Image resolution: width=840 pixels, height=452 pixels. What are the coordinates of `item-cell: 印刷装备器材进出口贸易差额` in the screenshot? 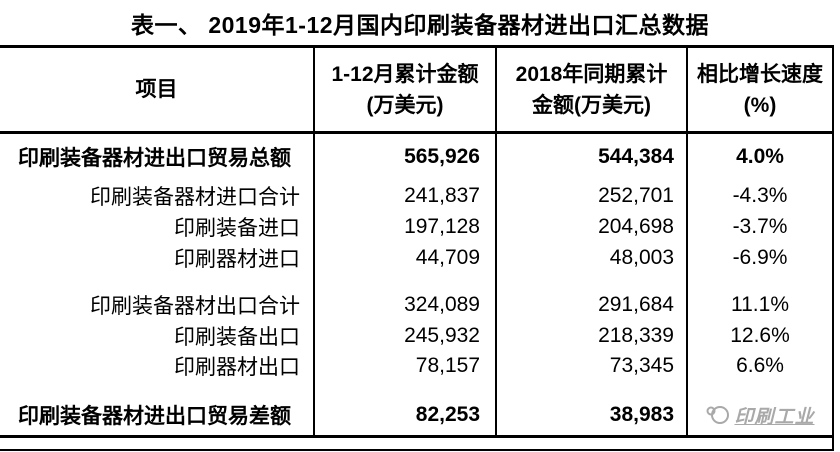 It's located at (154, 416).